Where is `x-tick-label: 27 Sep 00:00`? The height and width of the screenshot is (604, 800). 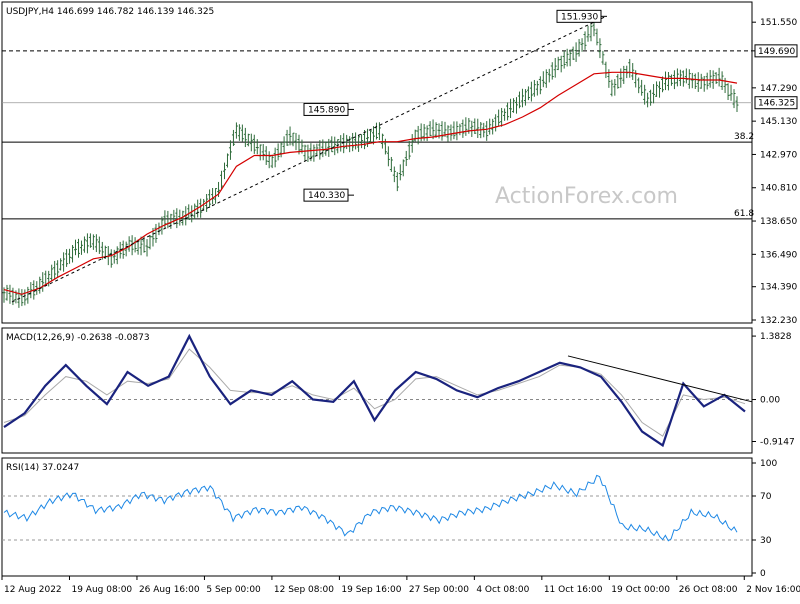
x-tick-label: 27 Sep 00:00 is located at coordinates (439, 590).